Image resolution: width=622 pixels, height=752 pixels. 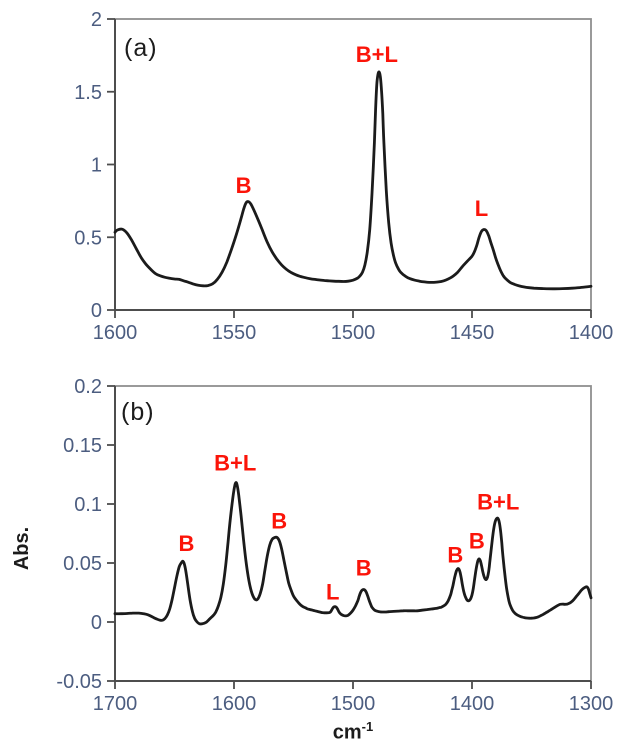 What do you see at coordinates (88, 93) in the screenshot?
I see `y-tick-label: 1.5` at bounding box center [88, 93].